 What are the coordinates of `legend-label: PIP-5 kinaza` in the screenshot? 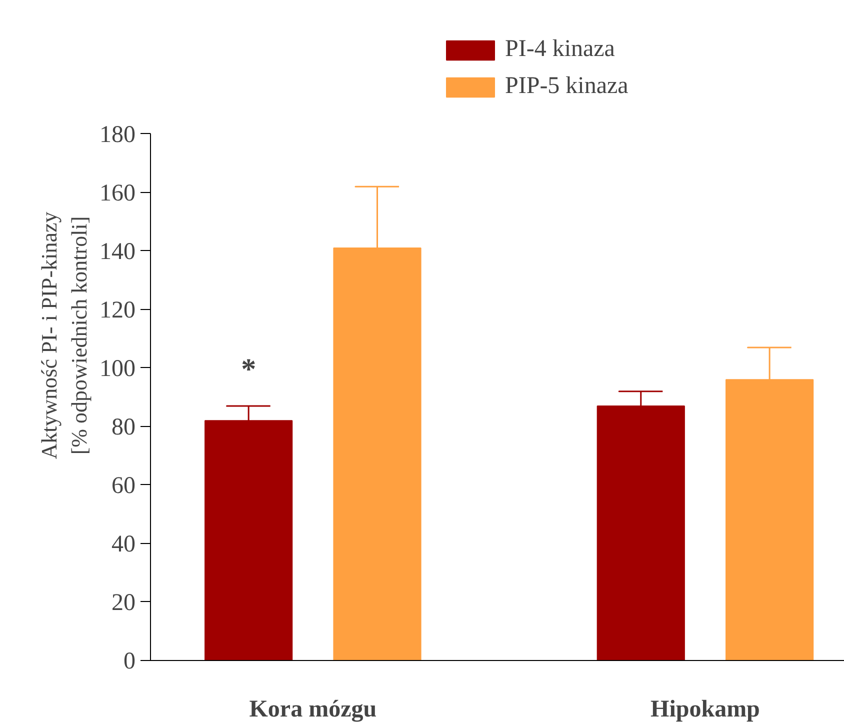 It's located at (566, 86).